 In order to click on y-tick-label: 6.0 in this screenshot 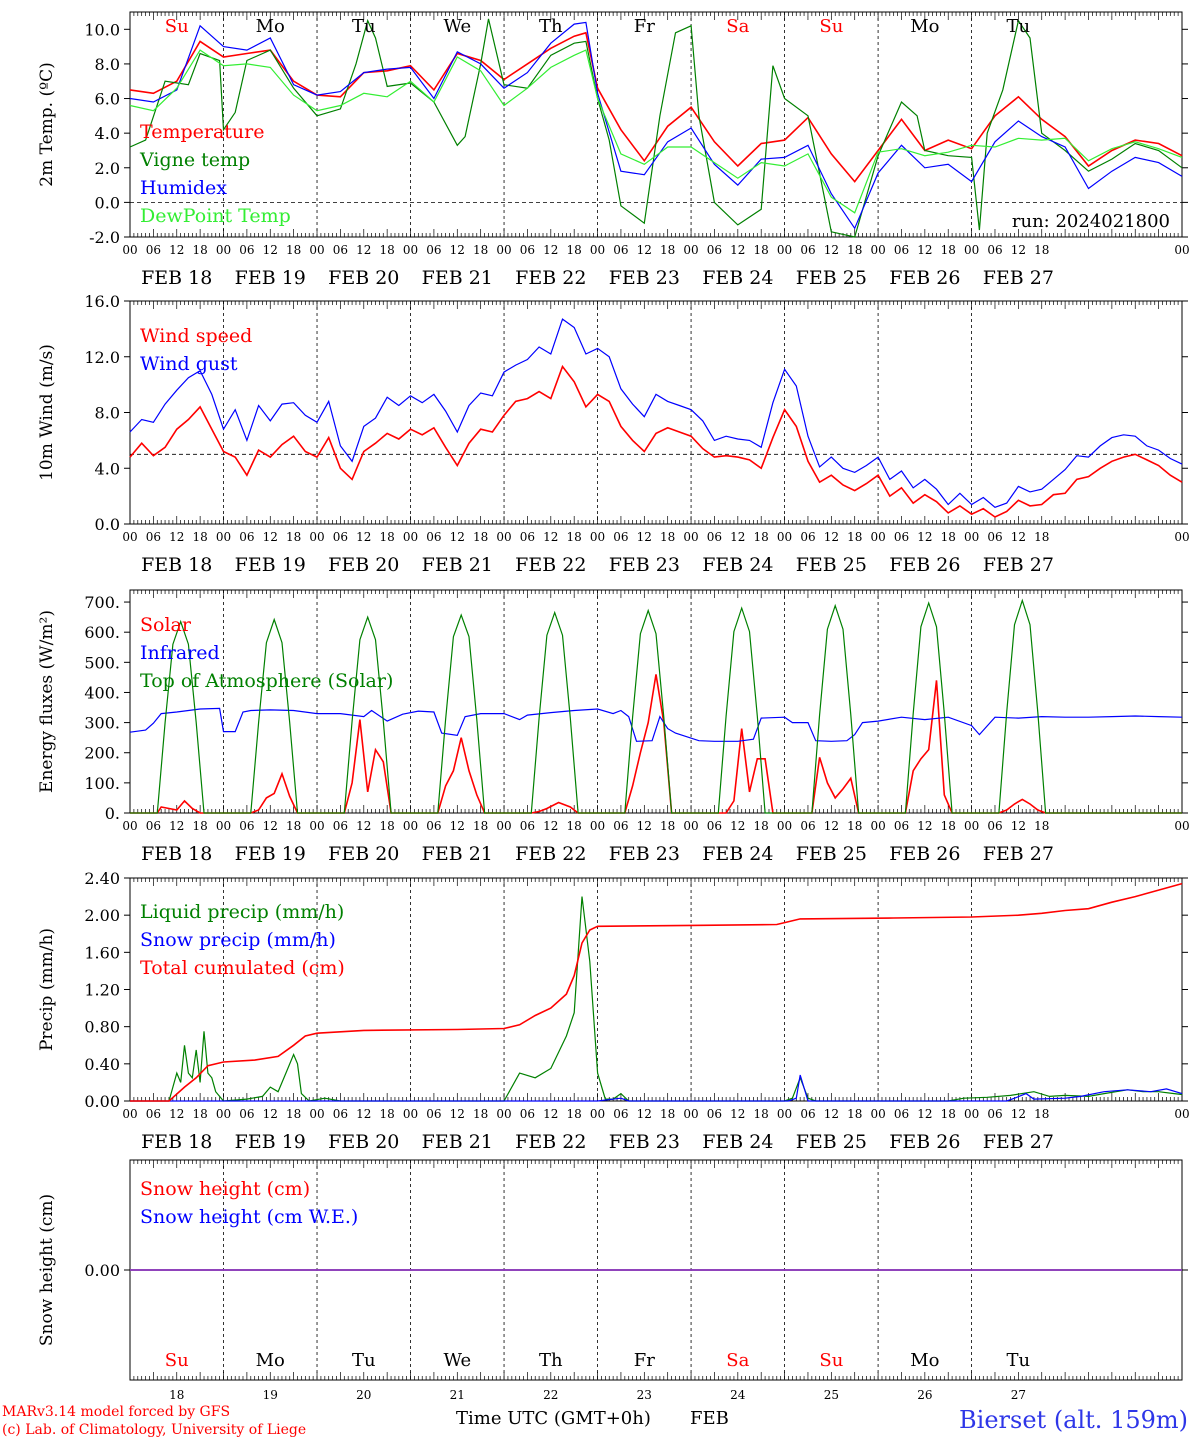, I will do `click(107, 99)`.